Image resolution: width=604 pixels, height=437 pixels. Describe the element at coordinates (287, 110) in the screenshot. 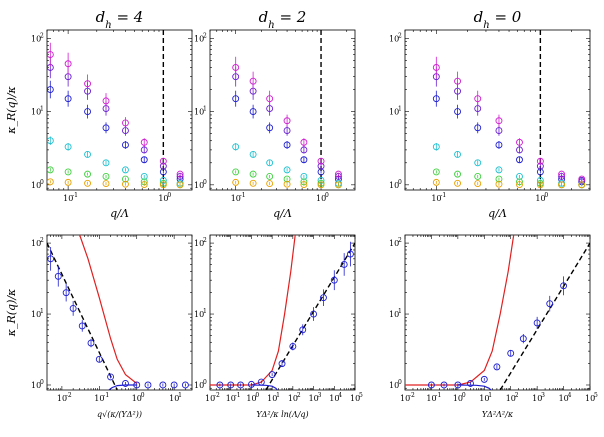

I see `plot-area` at that location.